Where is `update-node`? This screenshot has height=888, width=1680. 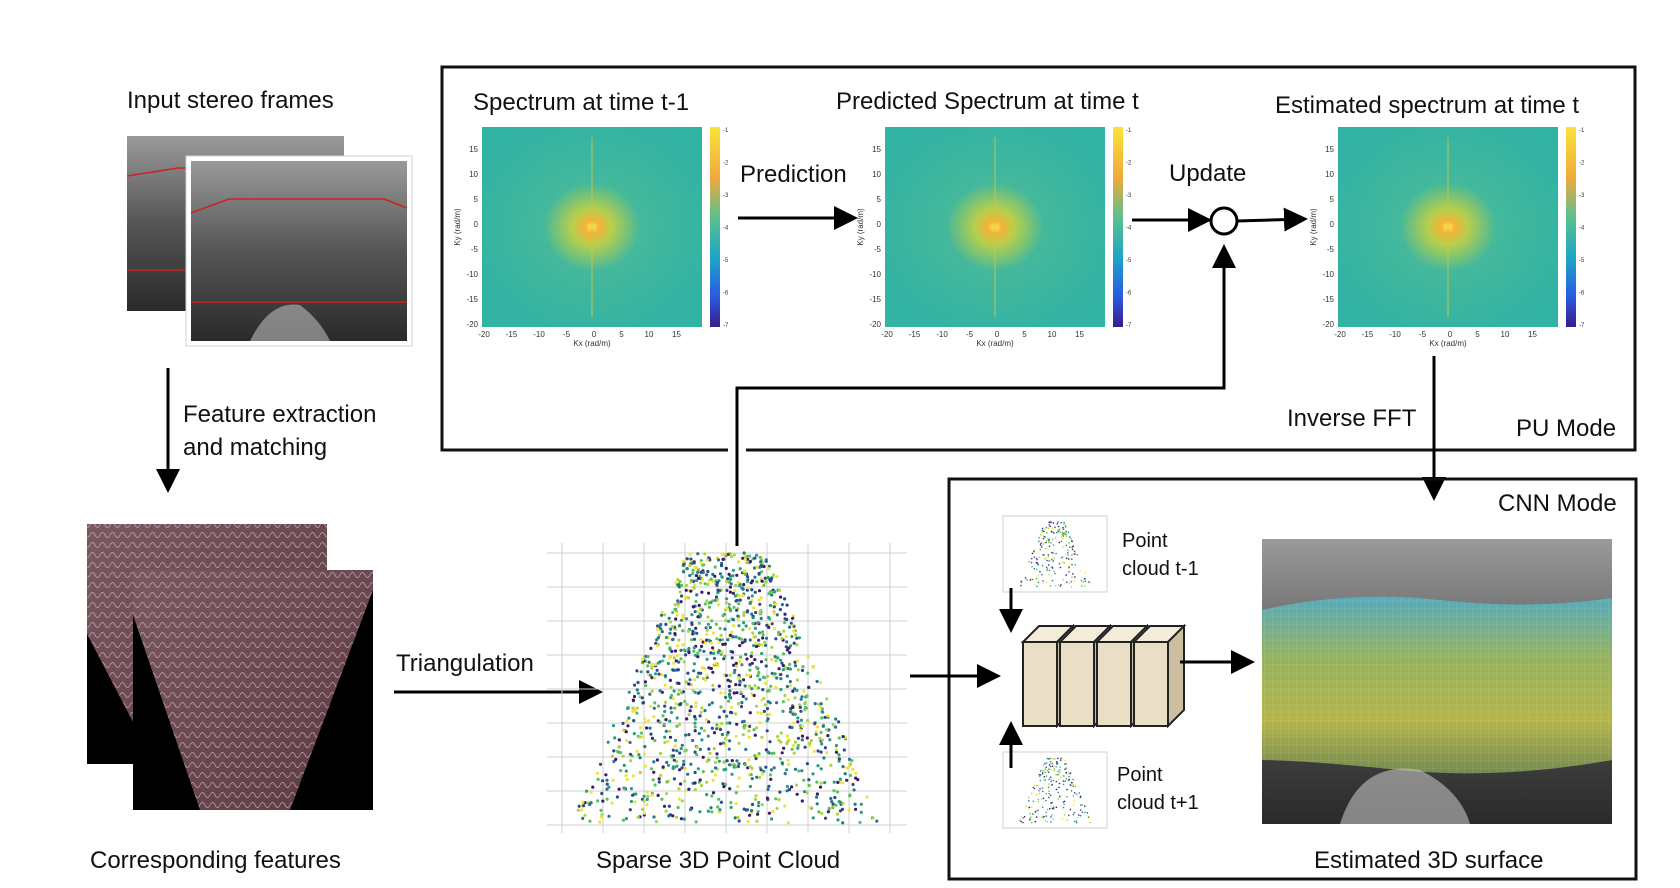
update-node is located at coordinates (1224, 221).